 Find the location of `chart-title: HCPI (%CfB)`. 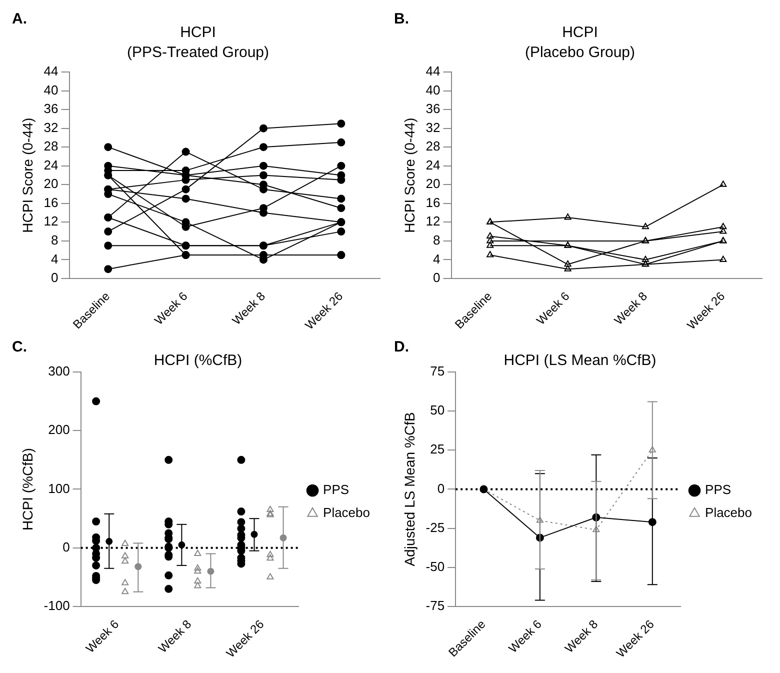

chart-title: HCPI (%CfB) is located at coordinates (198, 361).